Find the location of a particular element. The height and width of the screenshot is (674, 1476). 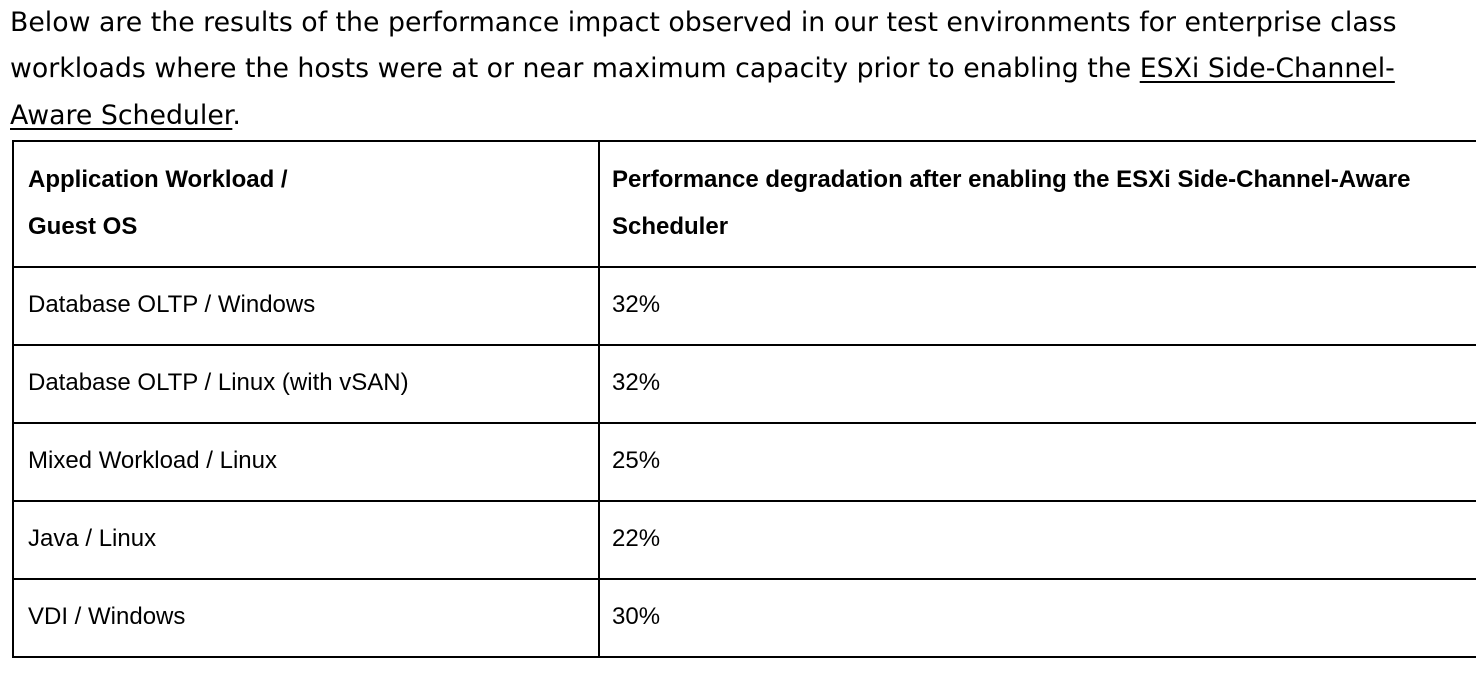

degradation-cell: 22% is located at coordinates (1037, 540).